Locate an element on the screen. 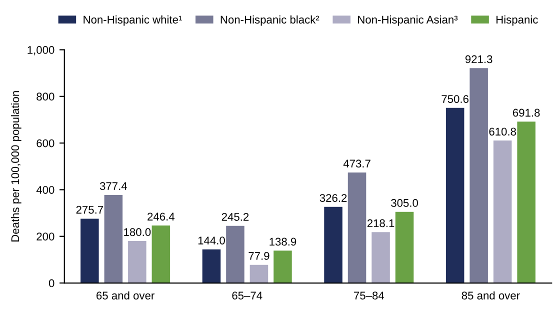 The height and width of the screenshot is (311, 560). x-tick-label: 65–74 is located at coordinates (247, 296).